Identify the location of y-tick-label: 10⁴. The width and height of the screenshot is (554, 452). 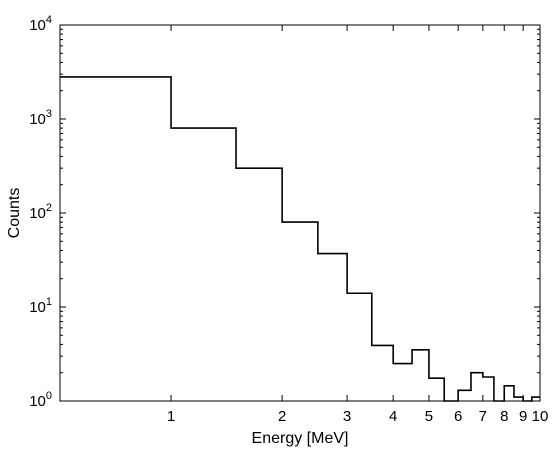
(40, 24).